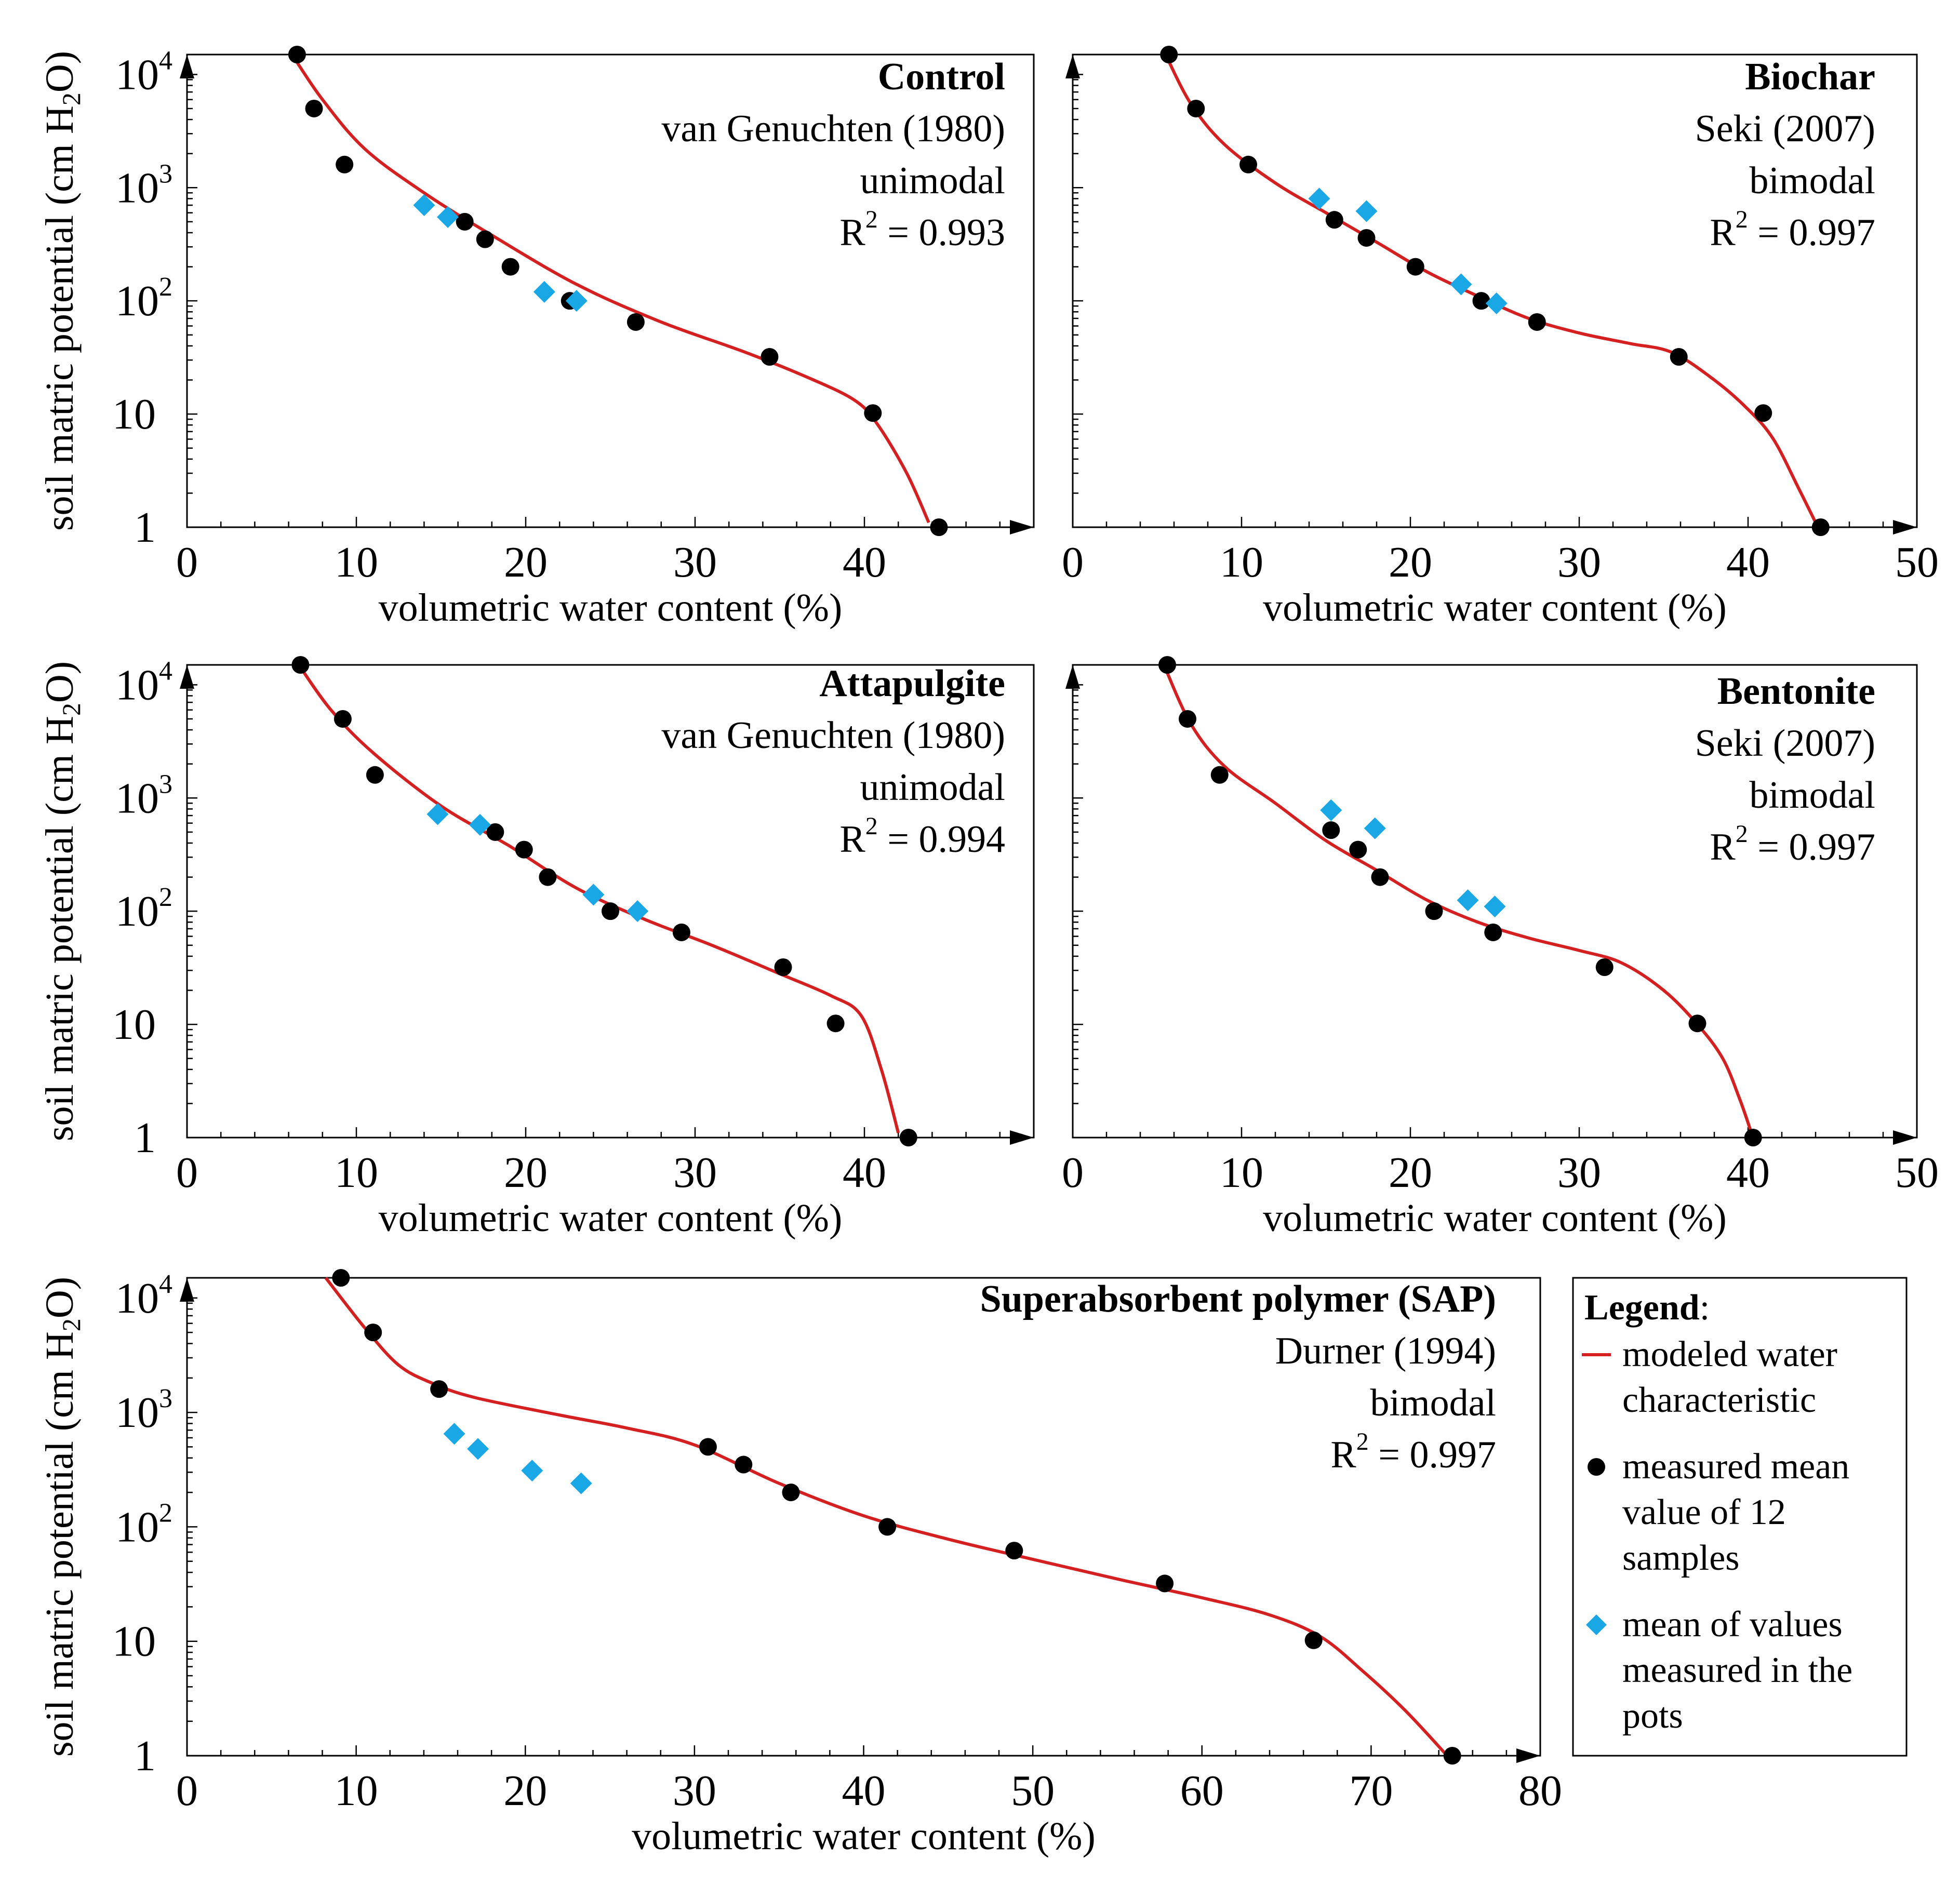 Image resolution: width=1960 pixels, height=1897 pixels. I want to click on legend-item-text: measured mean, so click(1735, 1467).